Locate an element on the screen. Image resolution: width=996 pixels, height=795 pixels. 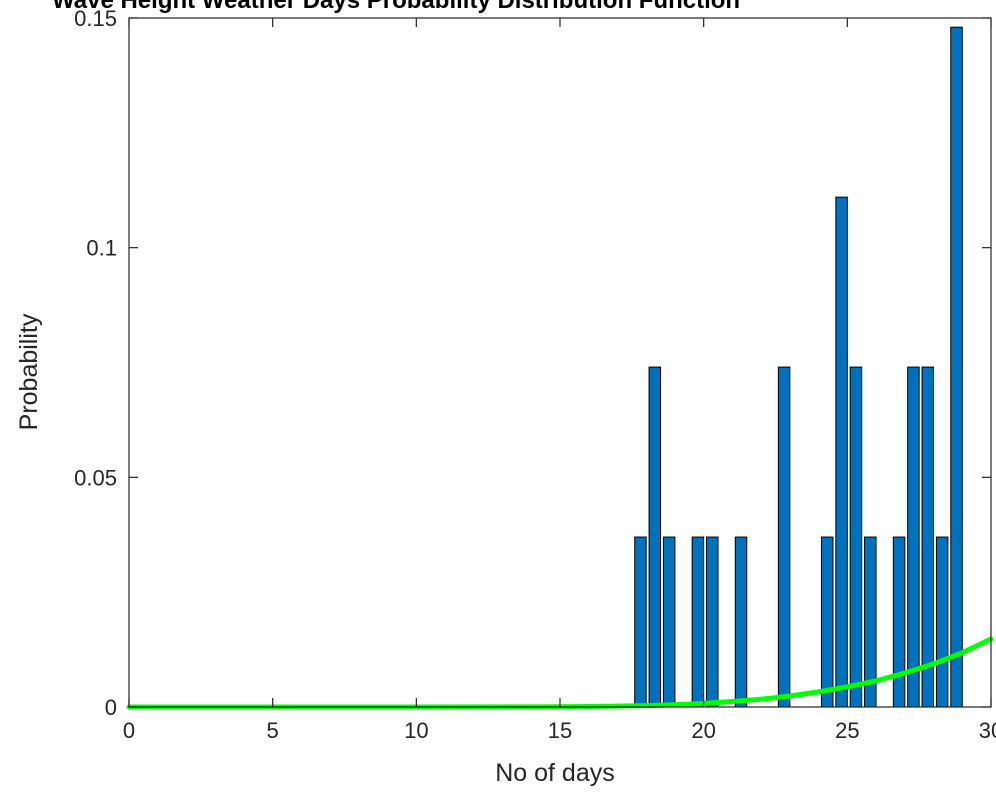
x-tick-label: 25 is located at coordinates (847, 730).